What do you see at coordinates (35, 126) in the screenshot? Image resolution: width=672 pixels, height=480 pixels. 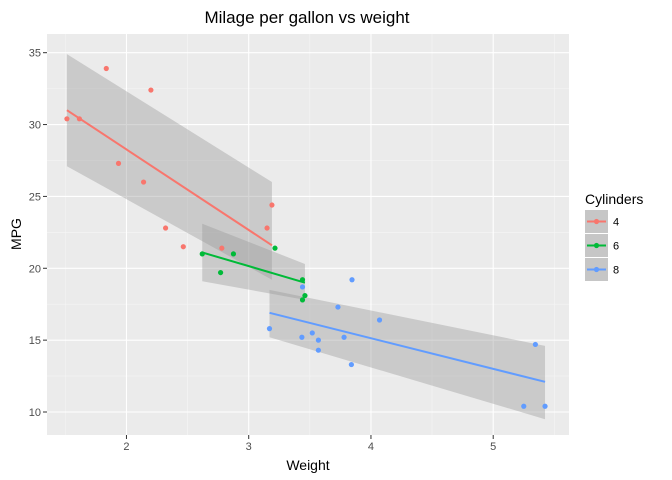 I see `y-tick-label: 30` at bounding box center [35, 126].